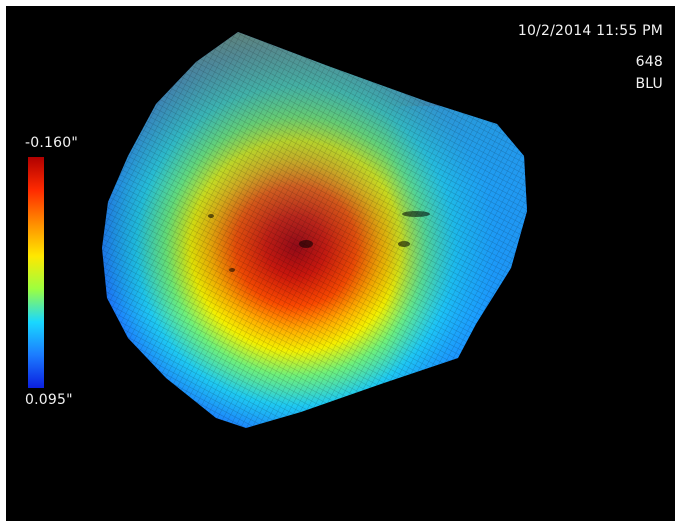 The image size is (681, 527). What do you see at coordinates (590, 31) in the screenshot?
I see `timestamp: 10/2/2014 11:55 PM` at bounding box center [590, 31].